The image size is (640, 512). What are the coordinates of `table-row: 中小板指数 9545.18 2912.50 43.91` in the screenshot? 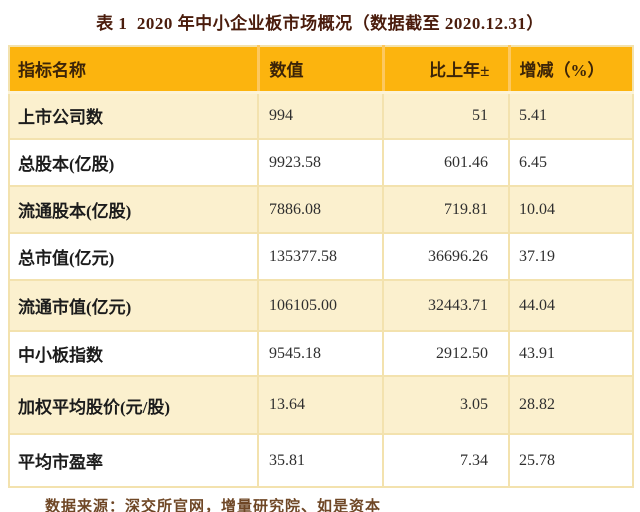 It's located at (321, 353).